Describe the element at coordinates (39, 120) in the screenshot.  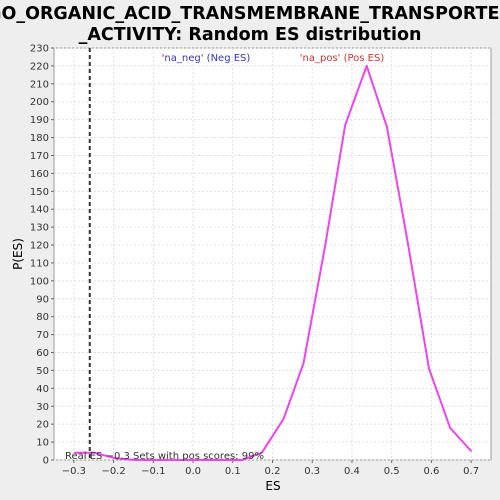
I see `y-tick-label: 190` at that location.